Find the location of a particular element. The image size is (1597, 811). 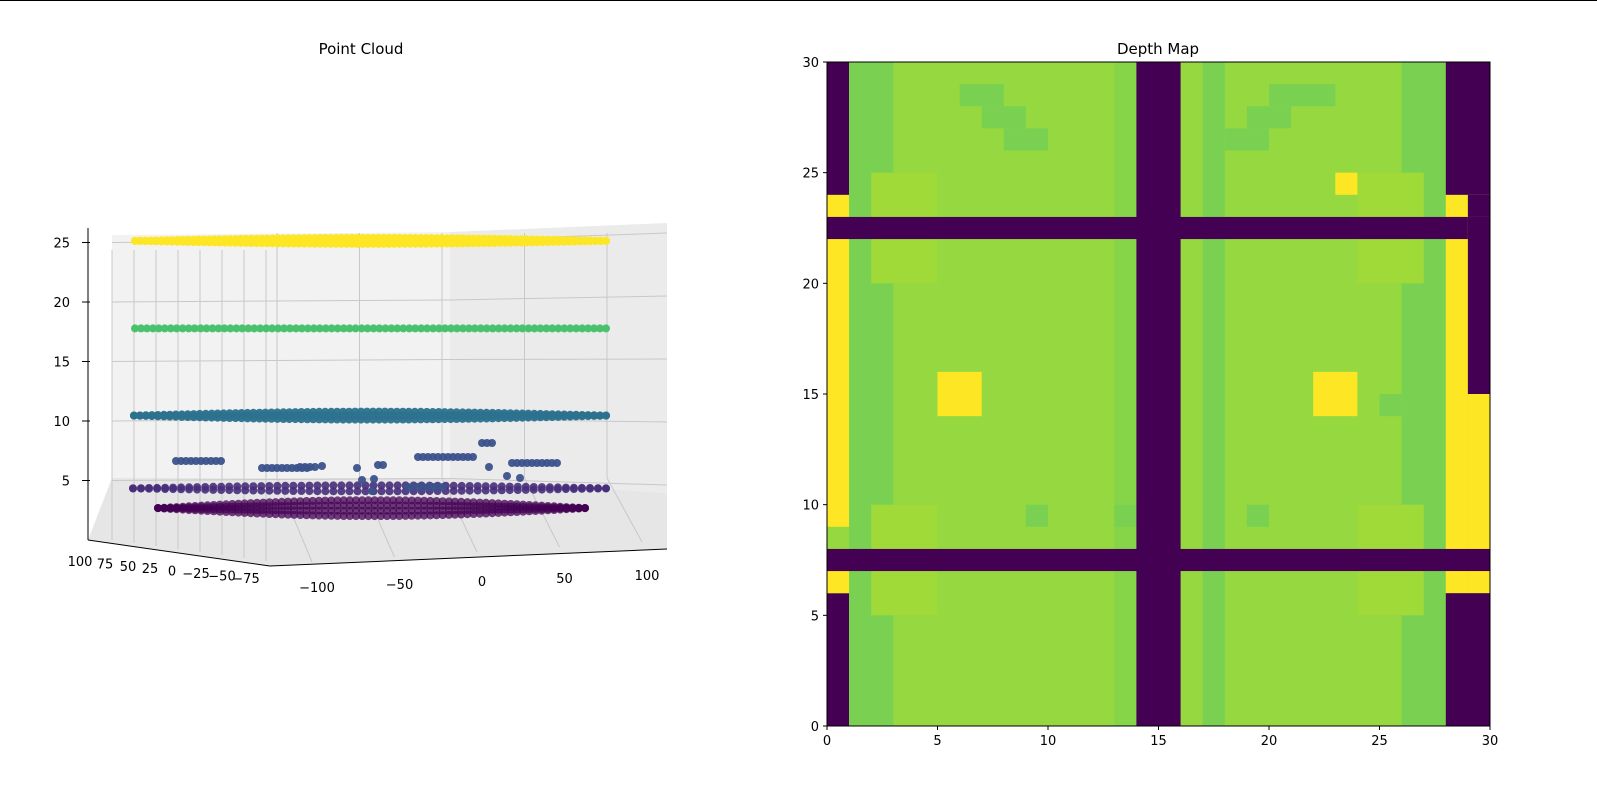

y-tick-label: 10 is located at coordinates (810, 506).